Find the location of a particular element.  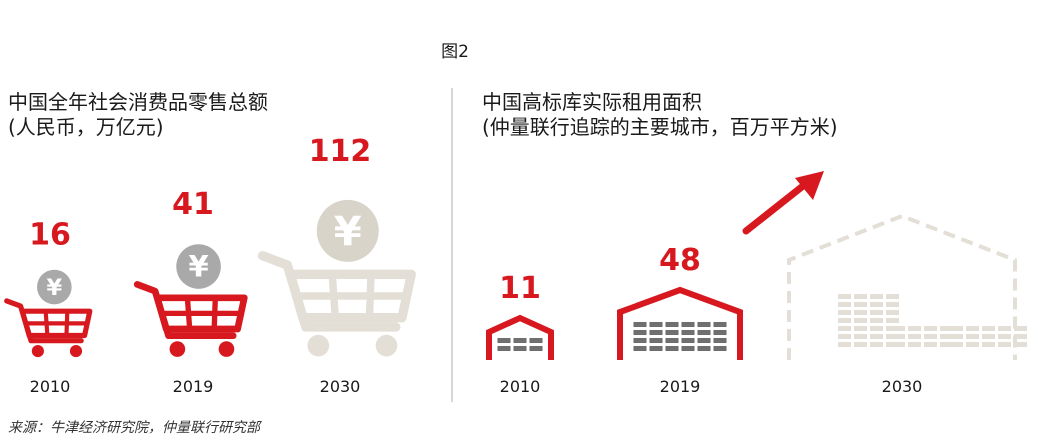

cart-basket is located at coordinates (56, 323).